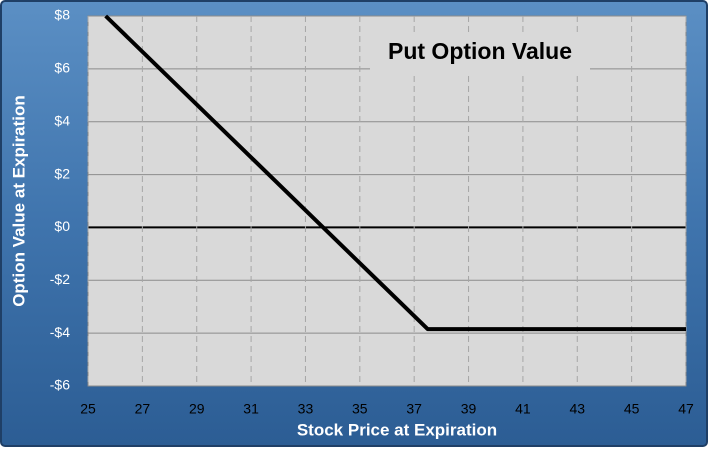 This screenshot has width=708, height=452. Describe the element at coordinates (414, 409) in the screenshot. I see `x-tick-label: 37` at that location.